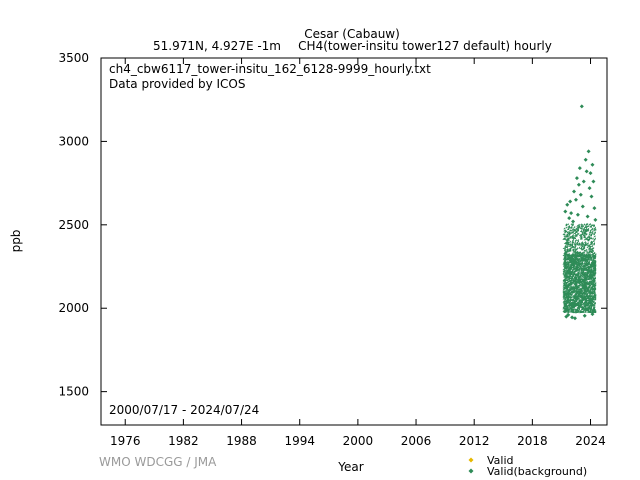 The height and width of the screenshot is (480, 640). I want to click on y-tick-label: 3000, so click(73, 141).